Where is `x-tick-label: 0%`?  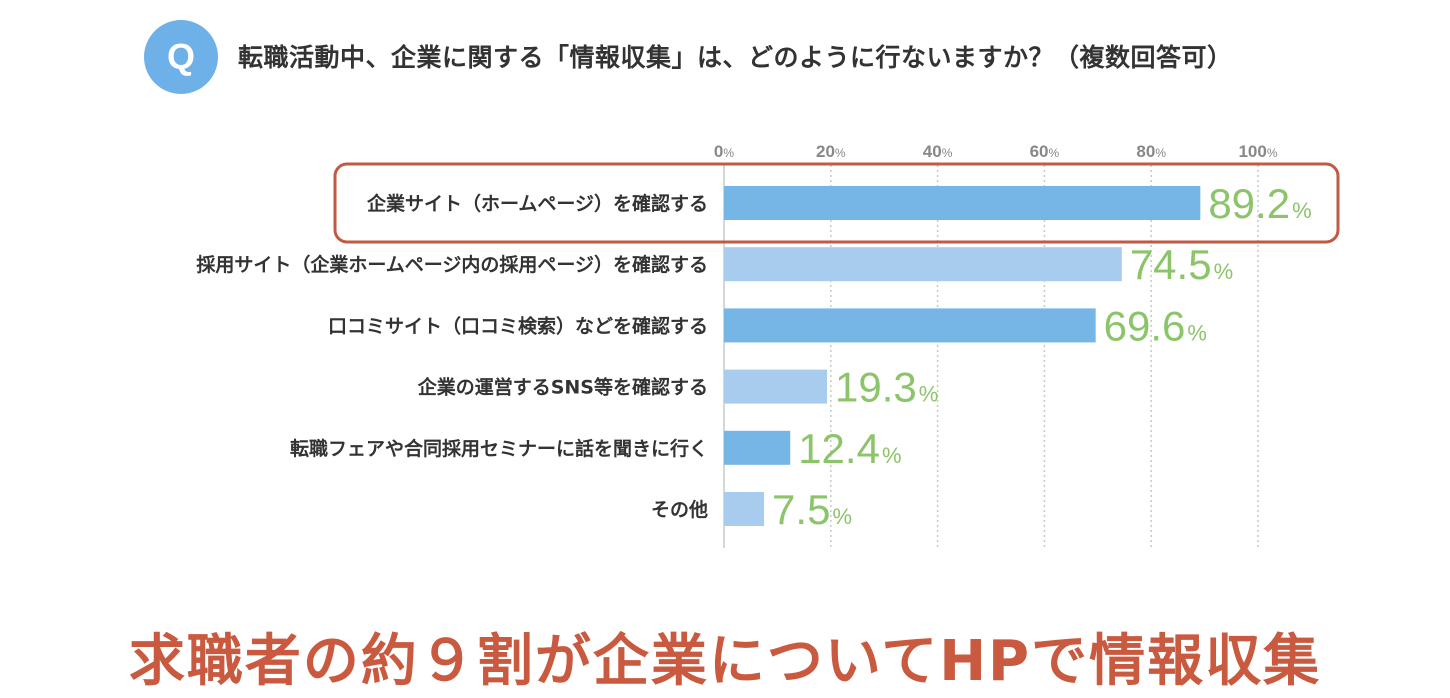 x-tick-label: 0% is located at coordinates (724, 151).